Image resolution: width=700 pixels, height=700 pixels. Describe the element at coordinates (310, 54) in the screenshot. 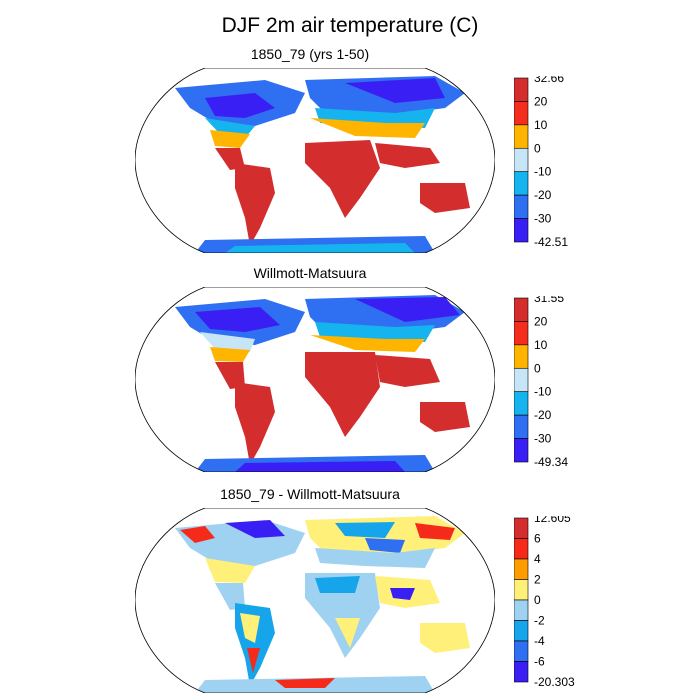

I see `panel-title-model: 1850_79 (yrs 1-50)` at that location.